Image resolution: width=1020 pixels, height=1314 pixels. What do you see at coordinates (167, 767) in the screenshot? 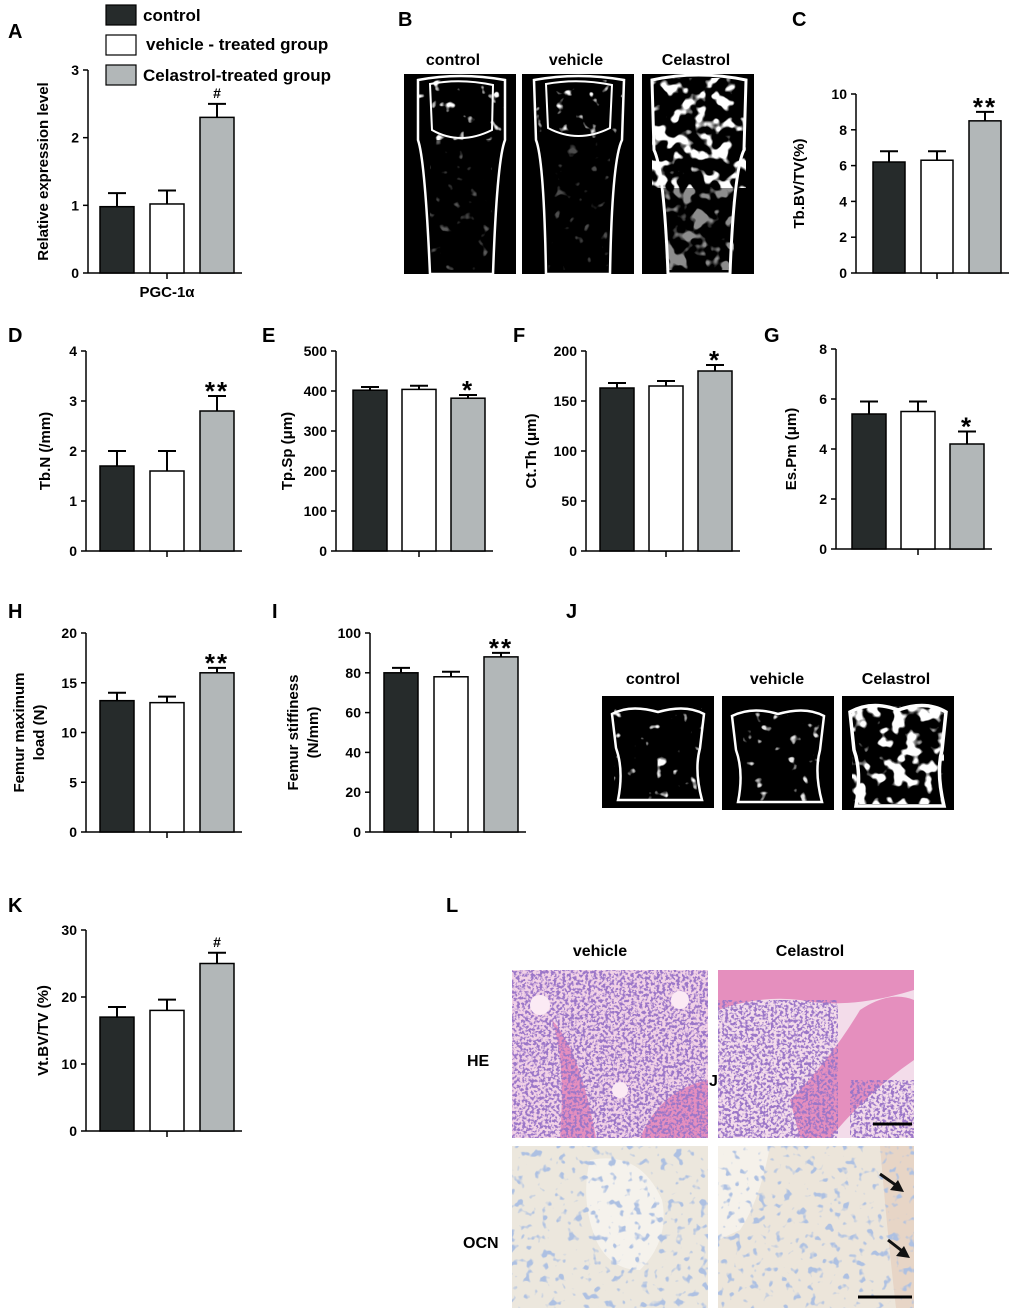
I see `chart-h-bar-vehicle` at bounding box center [167, 767].